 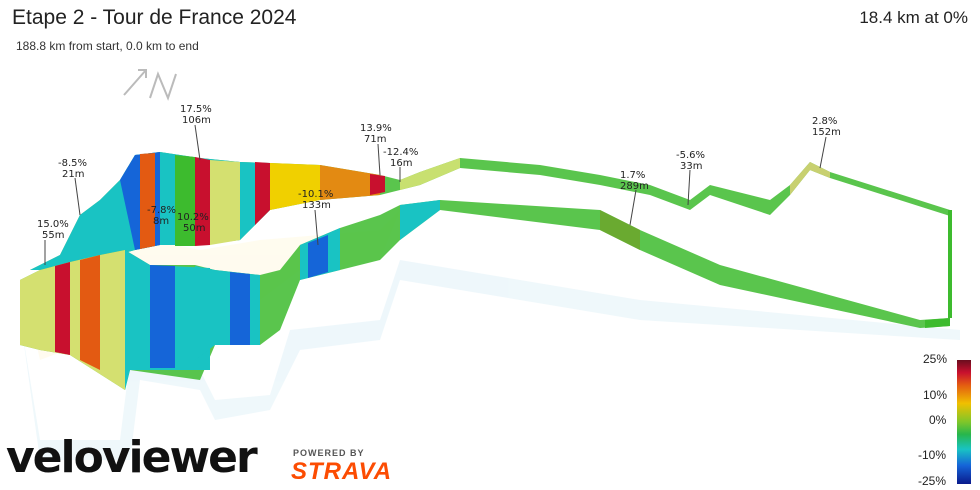 I want to click on annotation-line: 2.8%, so click(x=824, y=121).